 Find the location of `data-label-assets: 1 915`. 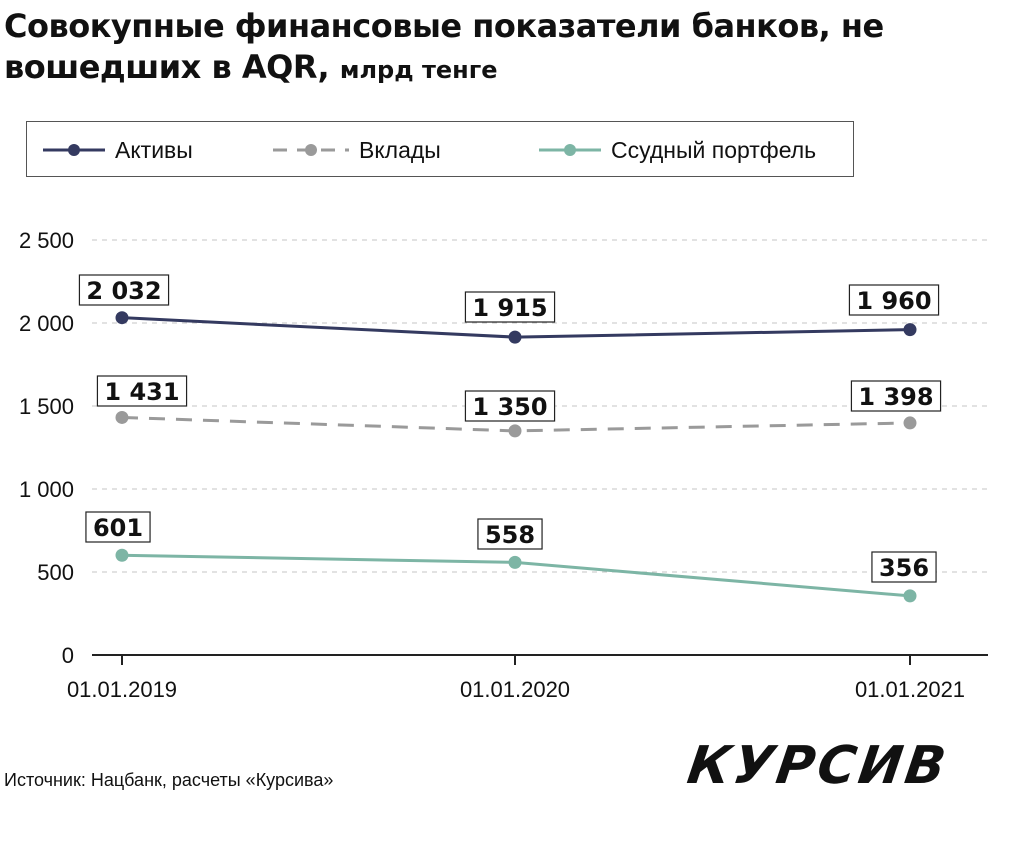

data-label-assets: 1 915 is located at coordinates (510, 307).